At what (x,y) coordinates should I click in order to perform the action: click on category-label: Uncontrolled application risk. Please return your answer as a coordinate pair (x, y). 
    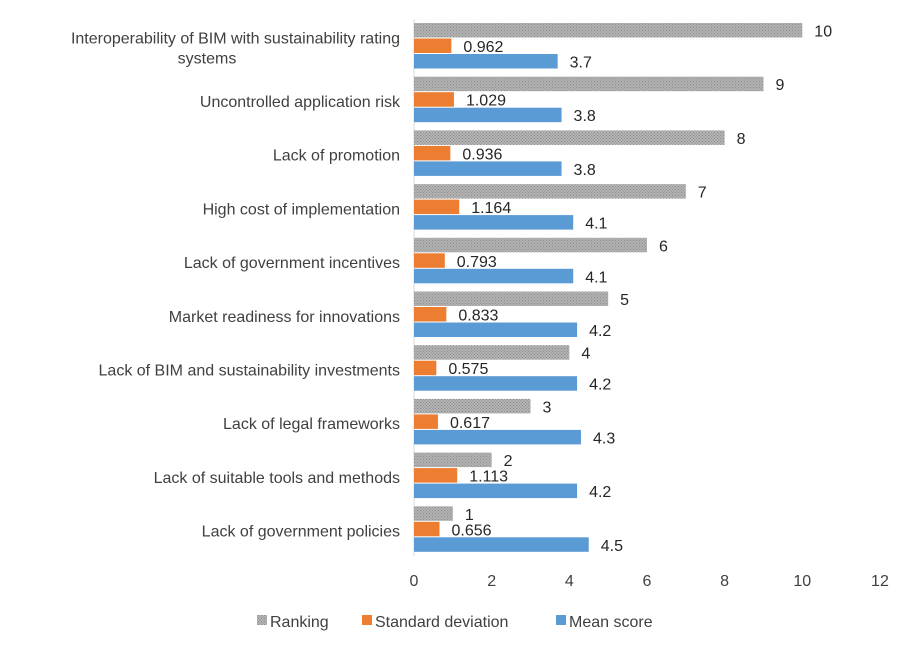
    Looking at the image, I should click on (300, 102).